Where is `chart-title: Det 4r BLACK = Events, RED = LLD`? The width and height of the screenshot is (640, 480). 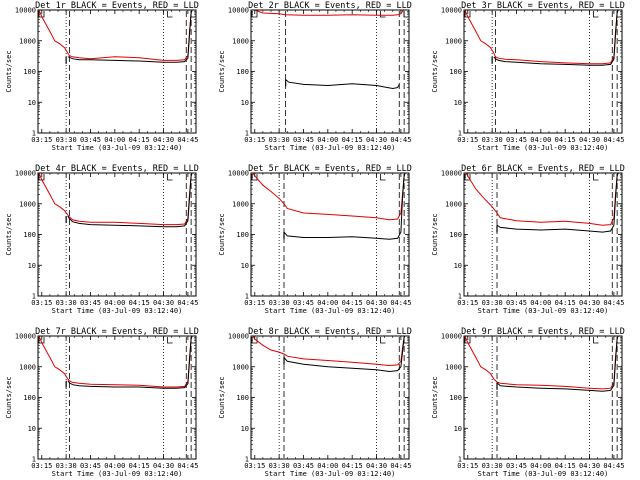 chart-title: Det 4r BLACK = Events, RED = LLD is located at coordinates (117, 169).